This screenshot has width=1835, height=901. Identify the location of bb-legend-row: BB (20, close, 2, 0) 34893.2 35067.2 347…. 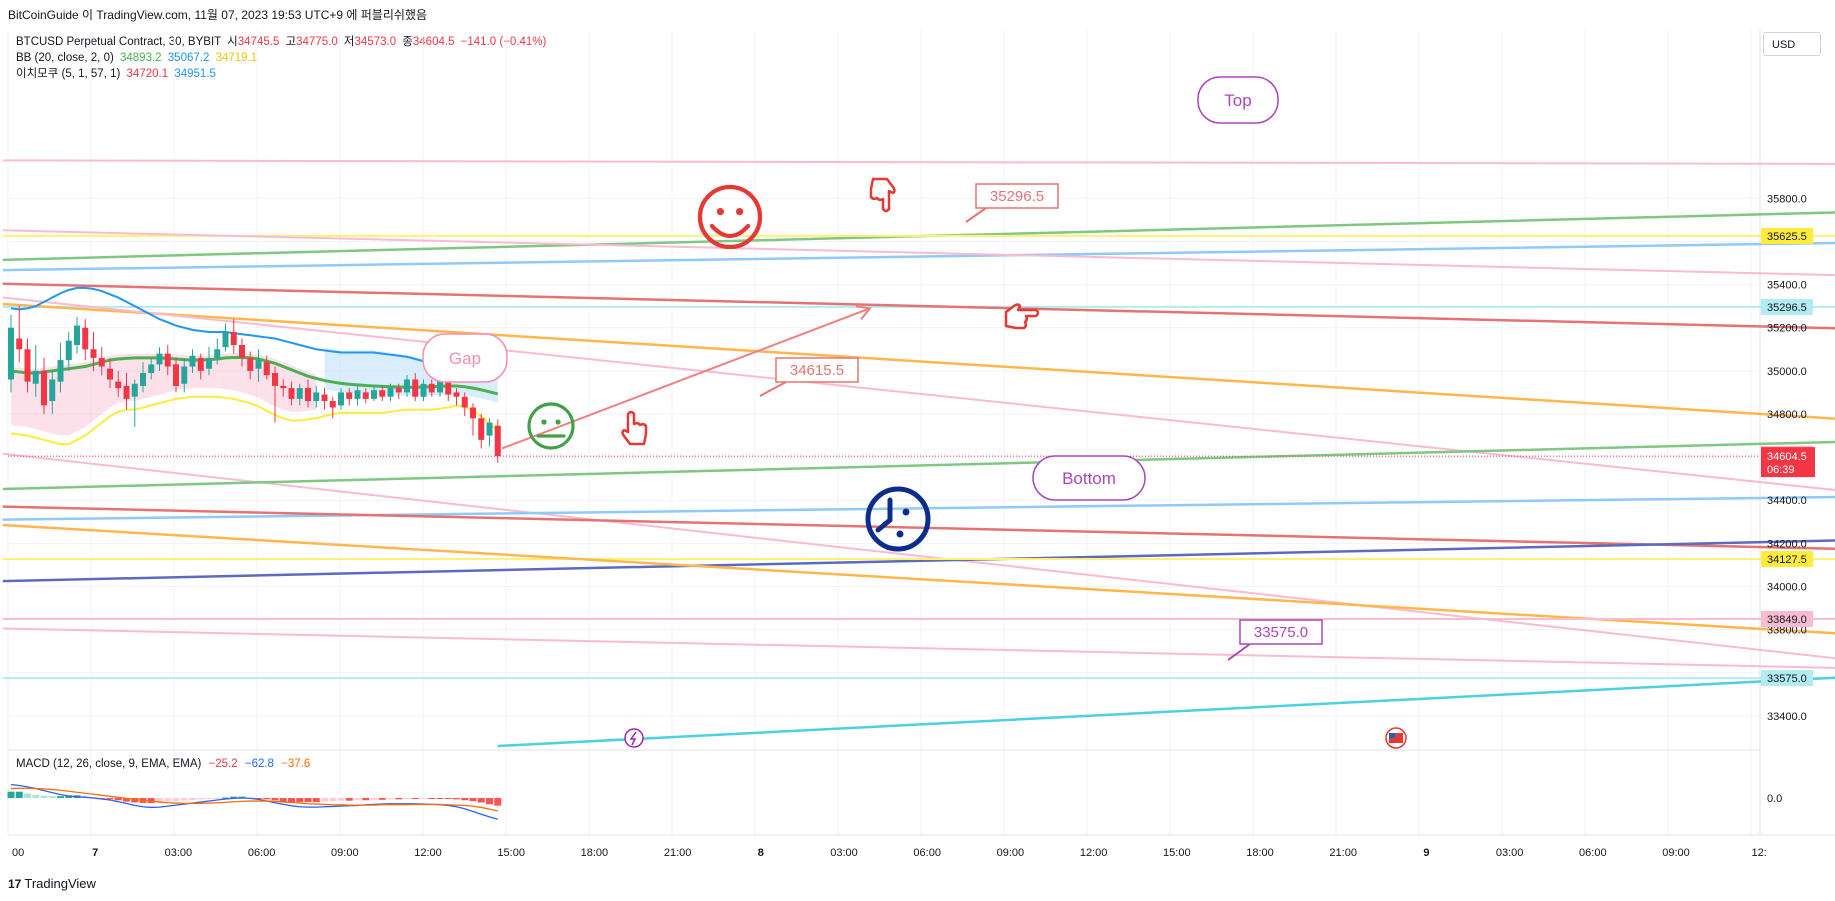
(281, 58).